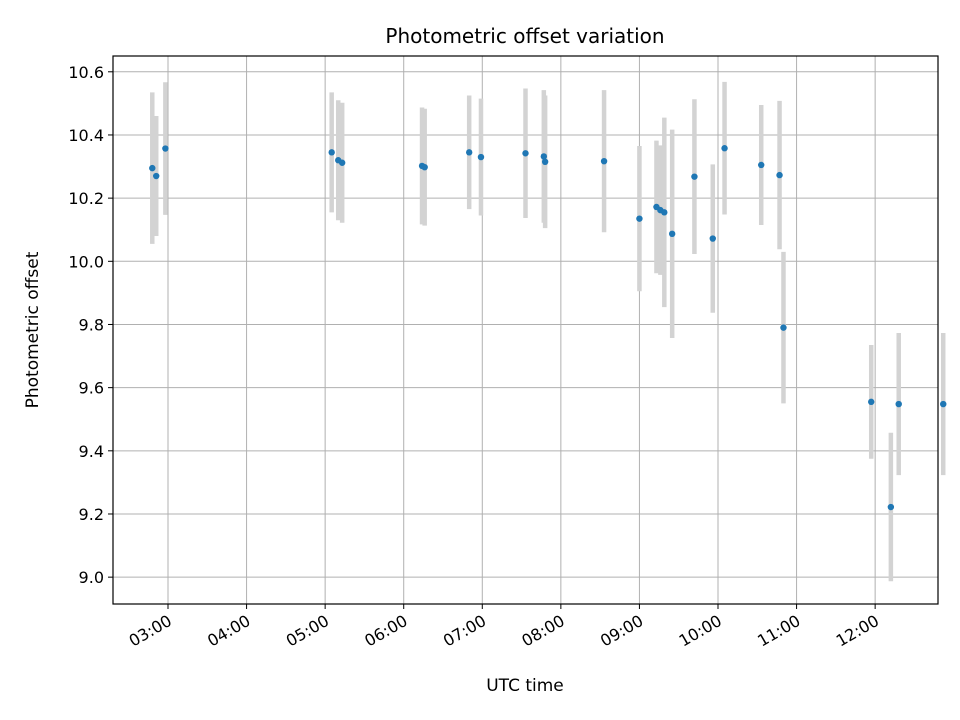 Image resolution: width=960 pixels, height=720 pixels. I want to click on x-tick-label: 10:00, so click(700, 631).